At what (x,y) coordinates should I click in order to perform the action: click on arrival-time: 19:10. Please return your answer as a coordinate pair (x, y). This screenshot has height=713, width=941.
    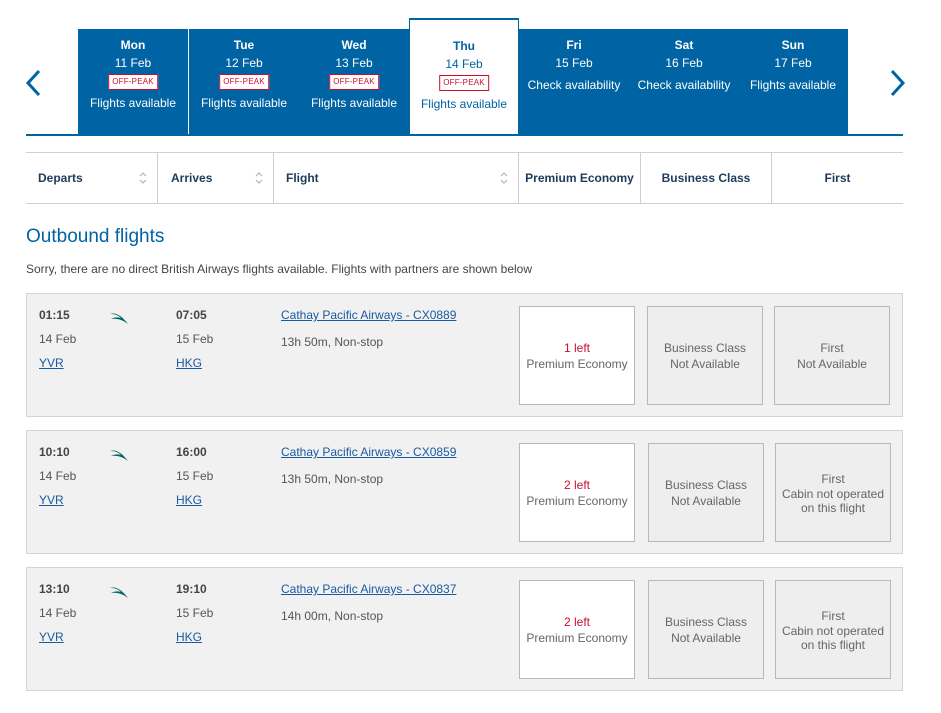
    Looking at the image, I should click on (191, 589).